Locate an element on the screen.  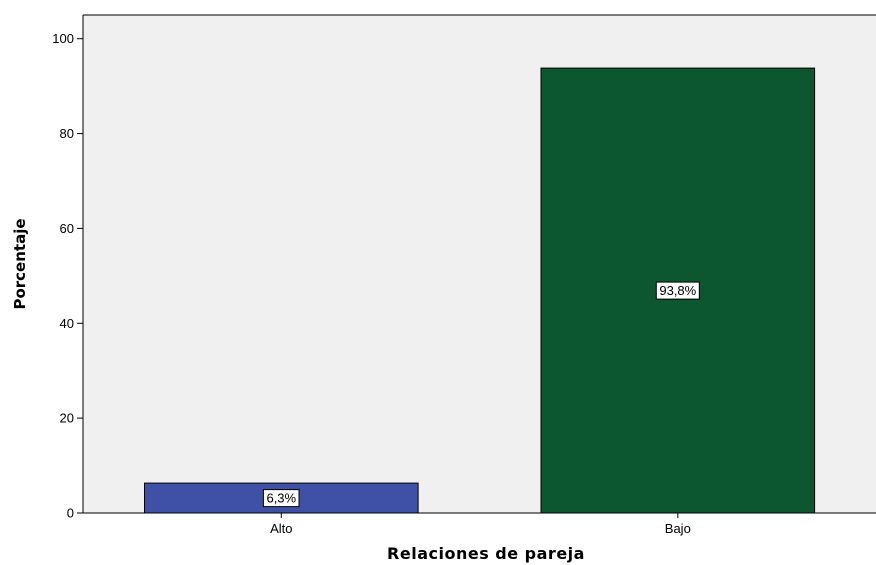
data-label-text: 6,3% is located at coordinates (281, 498).